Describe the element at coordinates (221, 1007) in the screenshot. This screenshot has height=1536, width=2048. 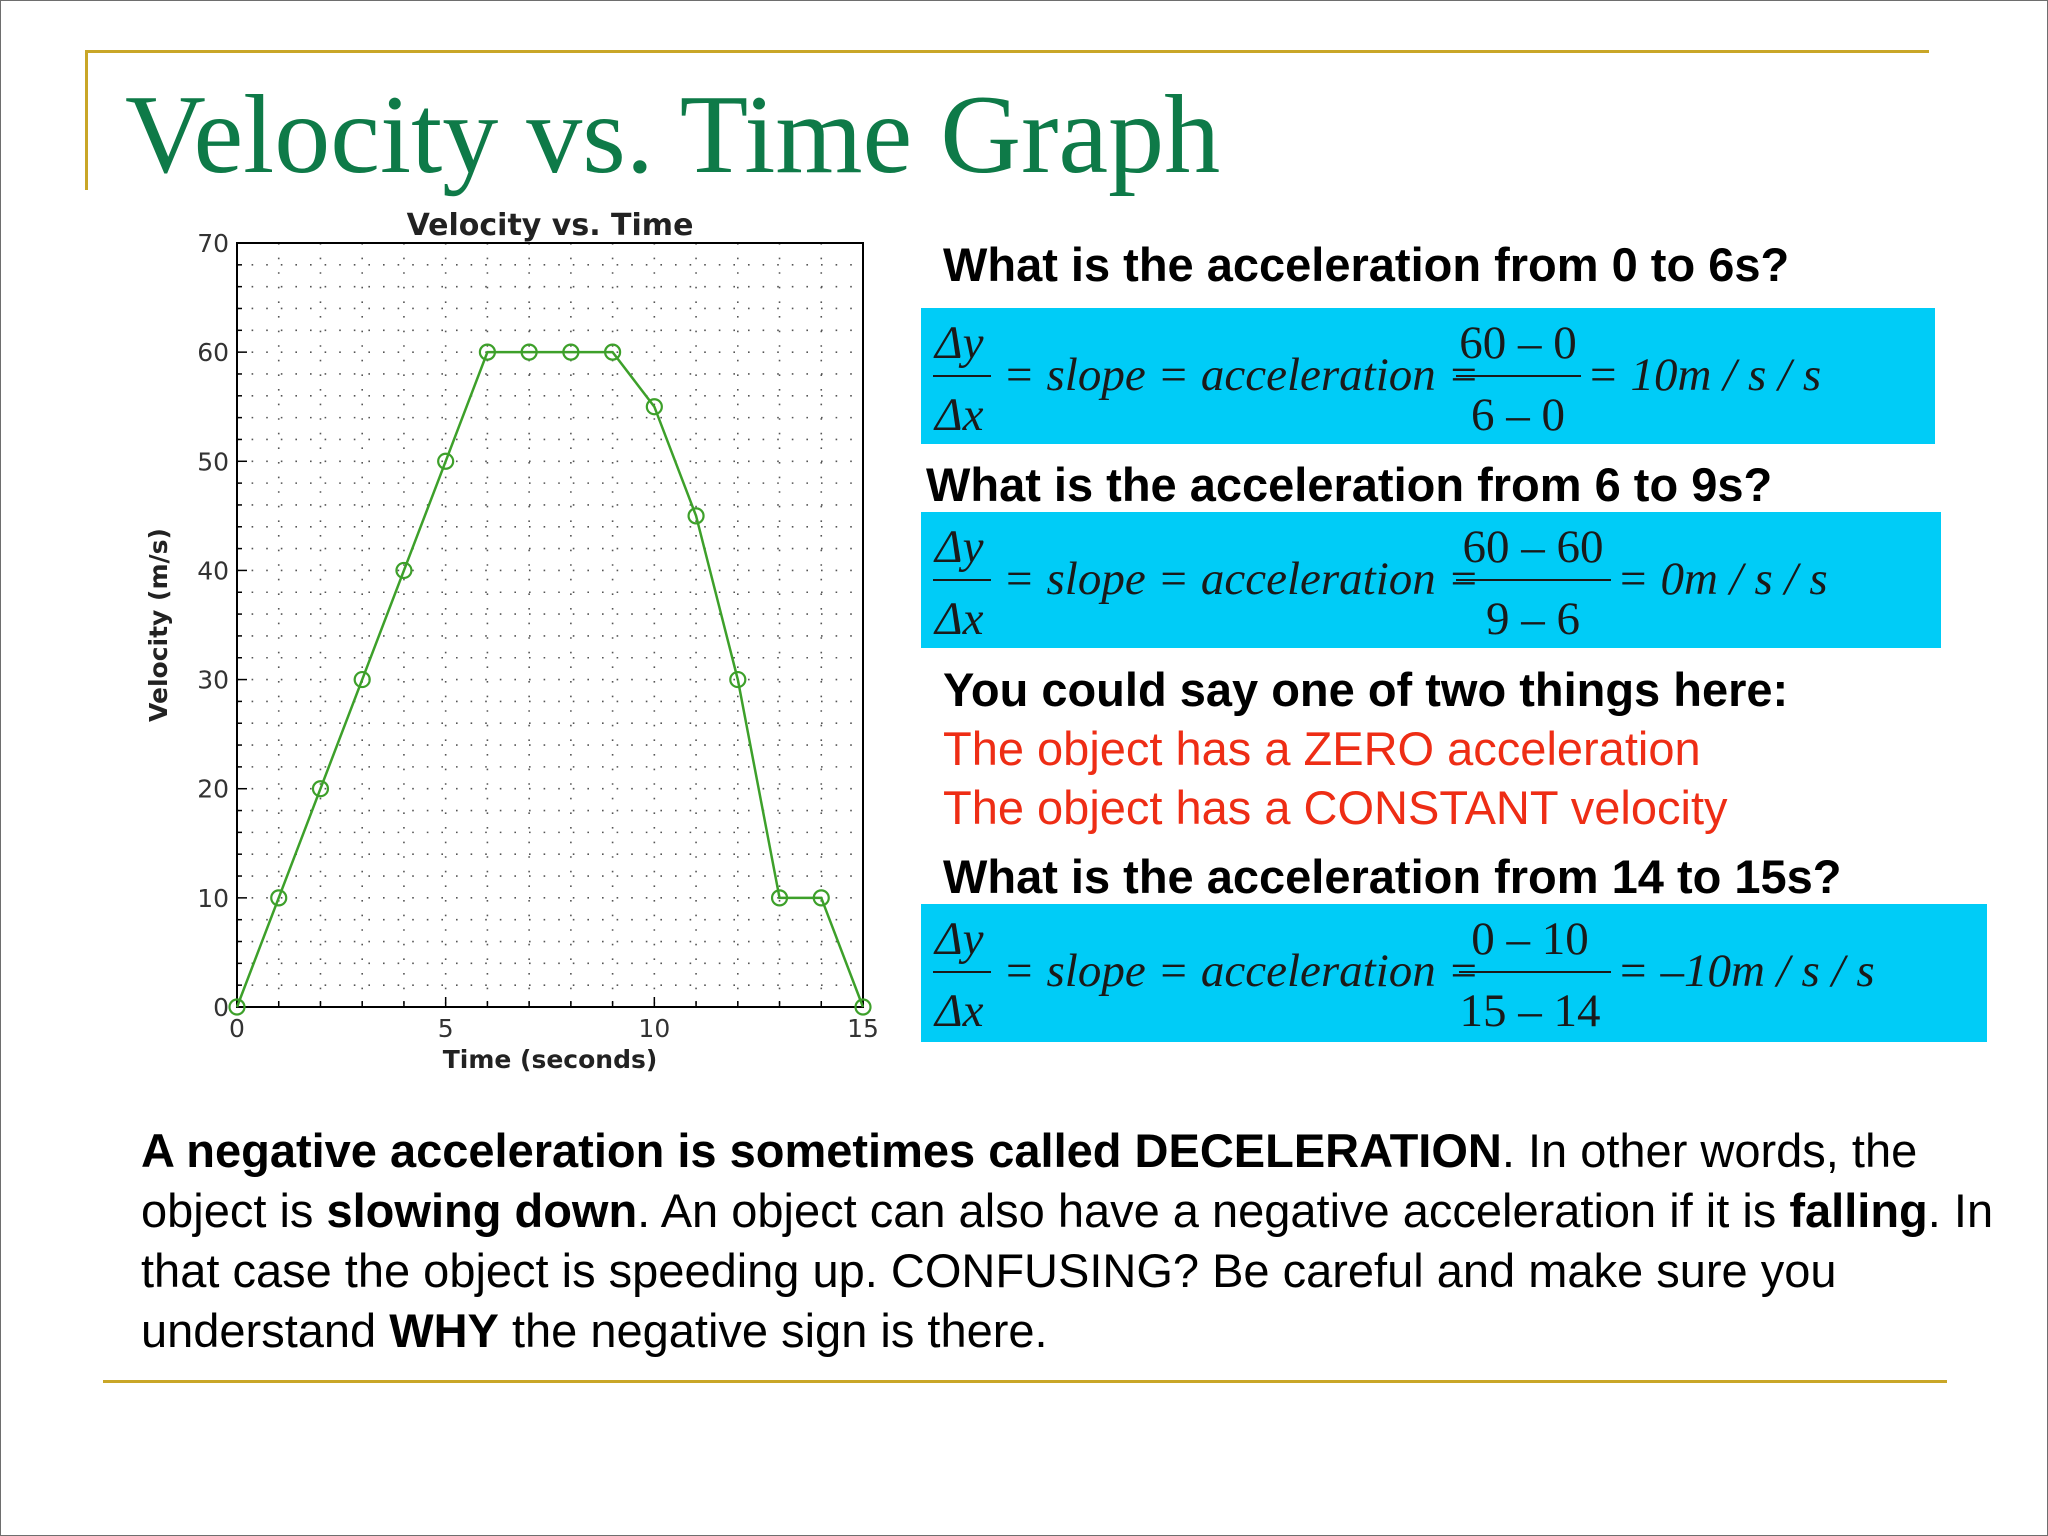
I see `y-tick-label: 0` at that location.